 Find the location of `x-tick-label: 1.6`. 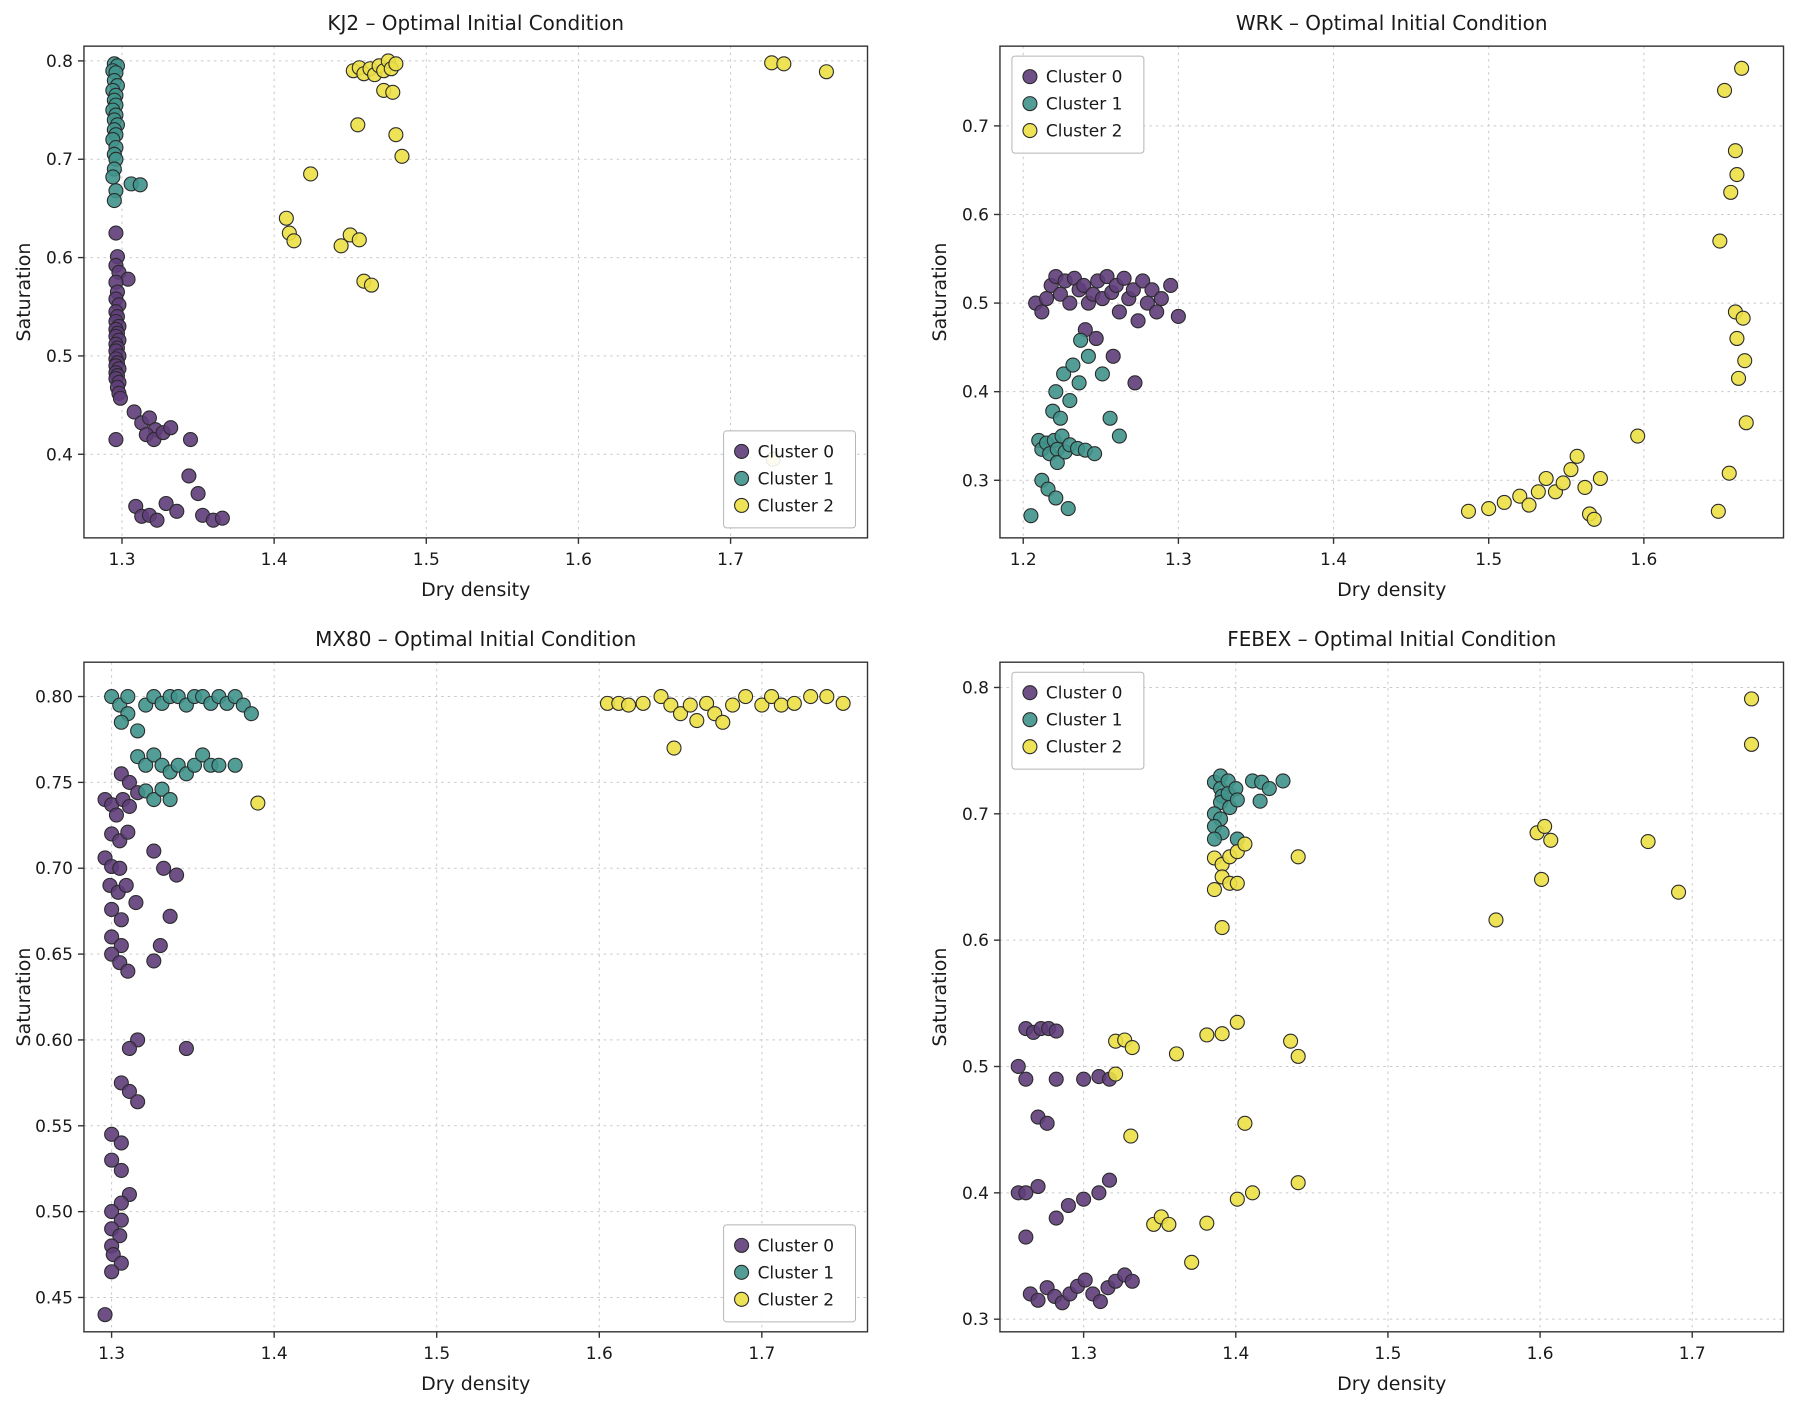

x-tick-label: 1.6 is located at coordinates (1643, 560).